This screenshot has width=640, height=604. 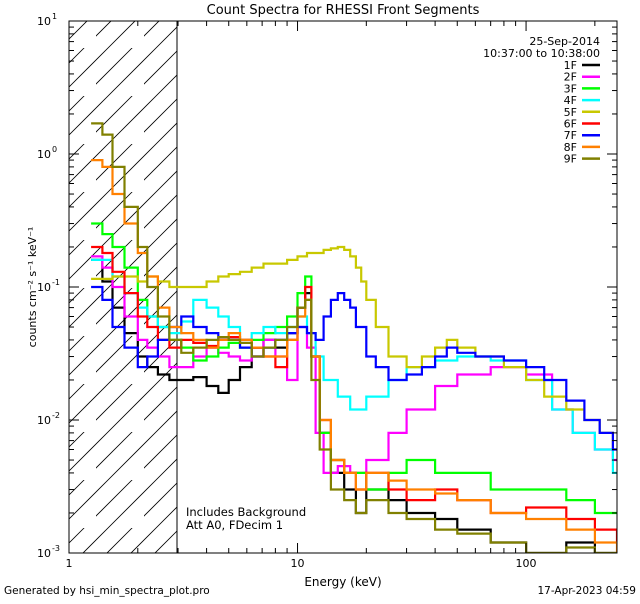 I want to click on y-tick-exponent: 1, so click(x=54, y=16).